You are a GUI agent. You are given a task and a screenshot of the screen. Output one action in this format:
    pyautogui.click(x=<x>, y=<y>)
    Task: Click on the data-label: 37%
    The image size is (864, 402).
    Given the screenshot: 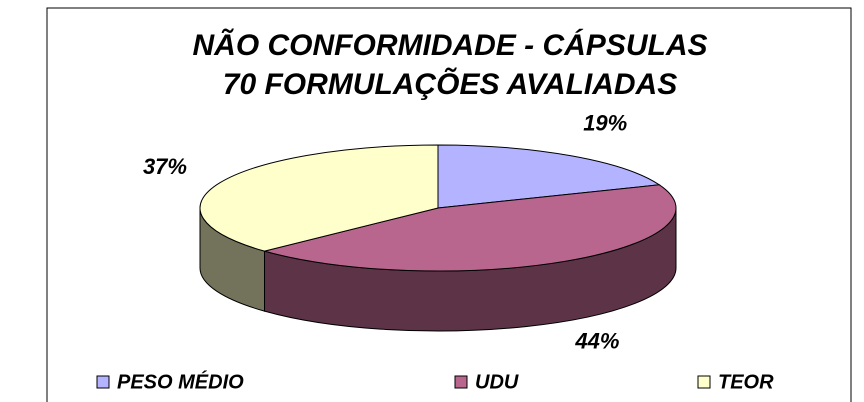 What is the action you would take?
    pyautogui.click(x=165, y=166)
    